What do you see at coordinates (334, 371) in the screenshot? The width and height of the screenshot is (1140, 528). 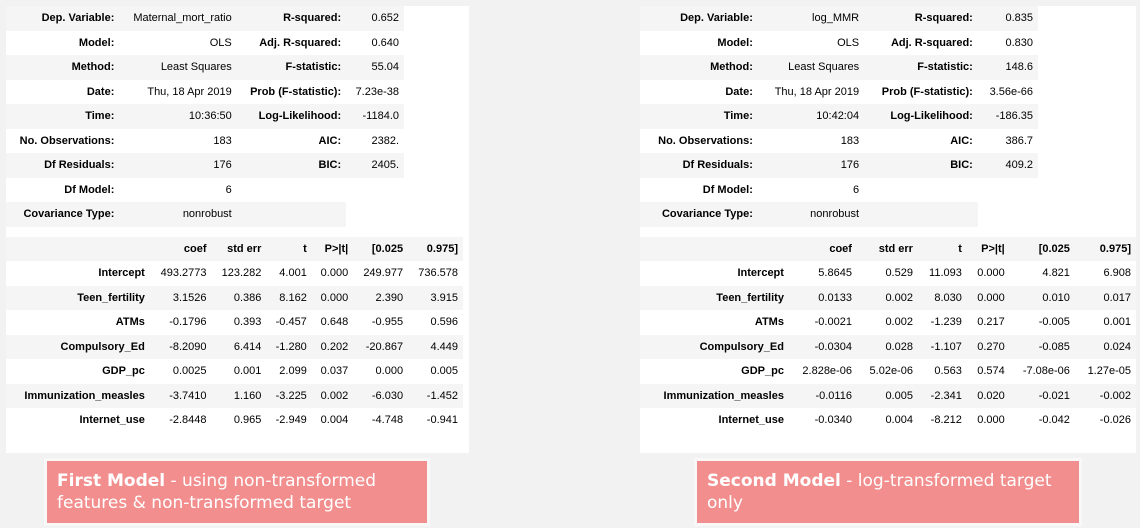 I see `coef-cell: 0.037` at bounding box center [334, 371].